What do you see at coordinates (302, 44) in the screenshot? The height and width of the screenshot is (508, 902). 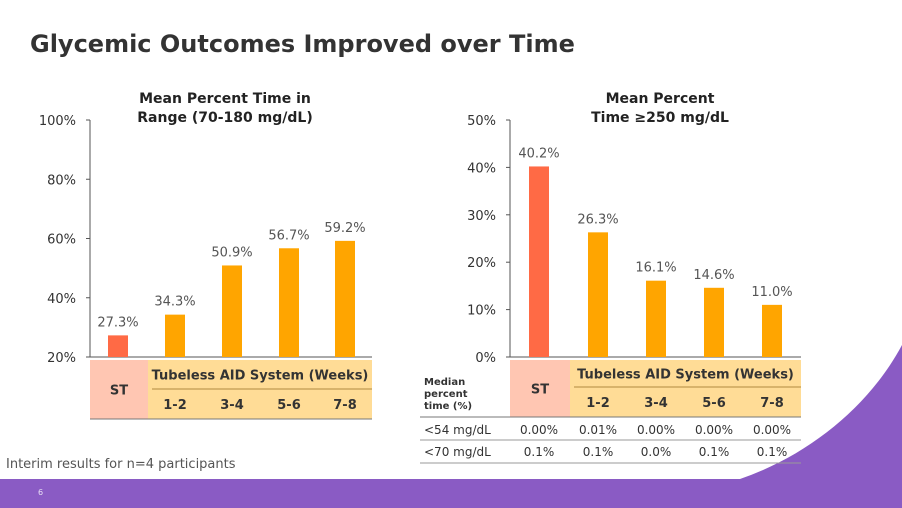 I see `page-title: Glycemic Outcomes Improved over Time` at bounding box center [302, 44].